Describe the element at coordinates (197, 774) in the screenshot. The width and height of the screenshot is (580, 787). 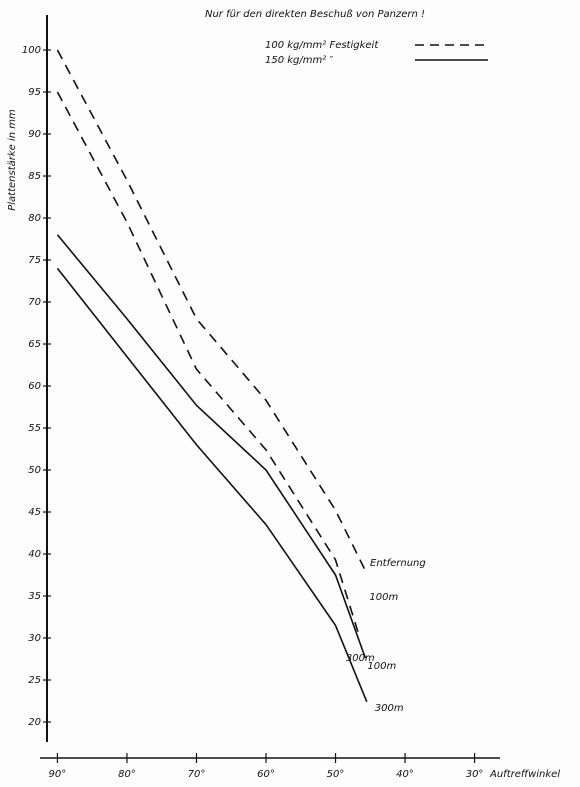
I see `x-tick-label: 70°` at that location.